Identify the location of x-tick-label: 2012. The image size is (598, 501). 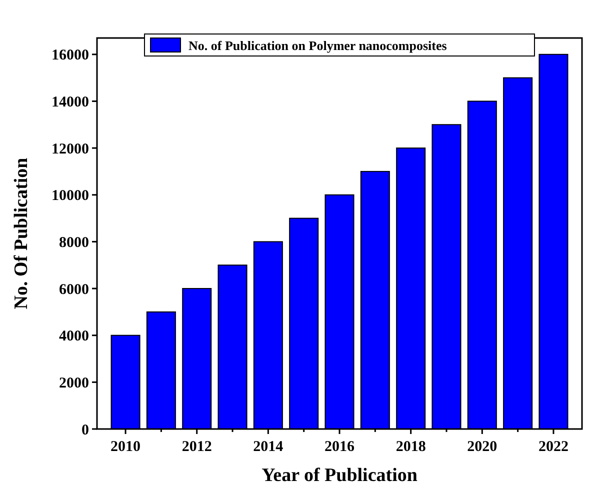
(197, 447).